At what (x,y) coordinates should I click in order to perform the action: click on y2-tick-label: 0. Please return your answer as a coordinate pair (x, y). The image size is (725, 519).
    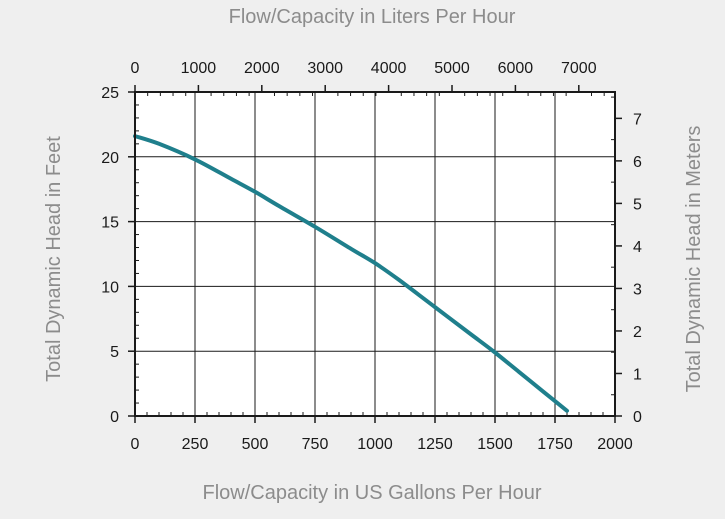
    Looking at the image, I should click on (637, 417).